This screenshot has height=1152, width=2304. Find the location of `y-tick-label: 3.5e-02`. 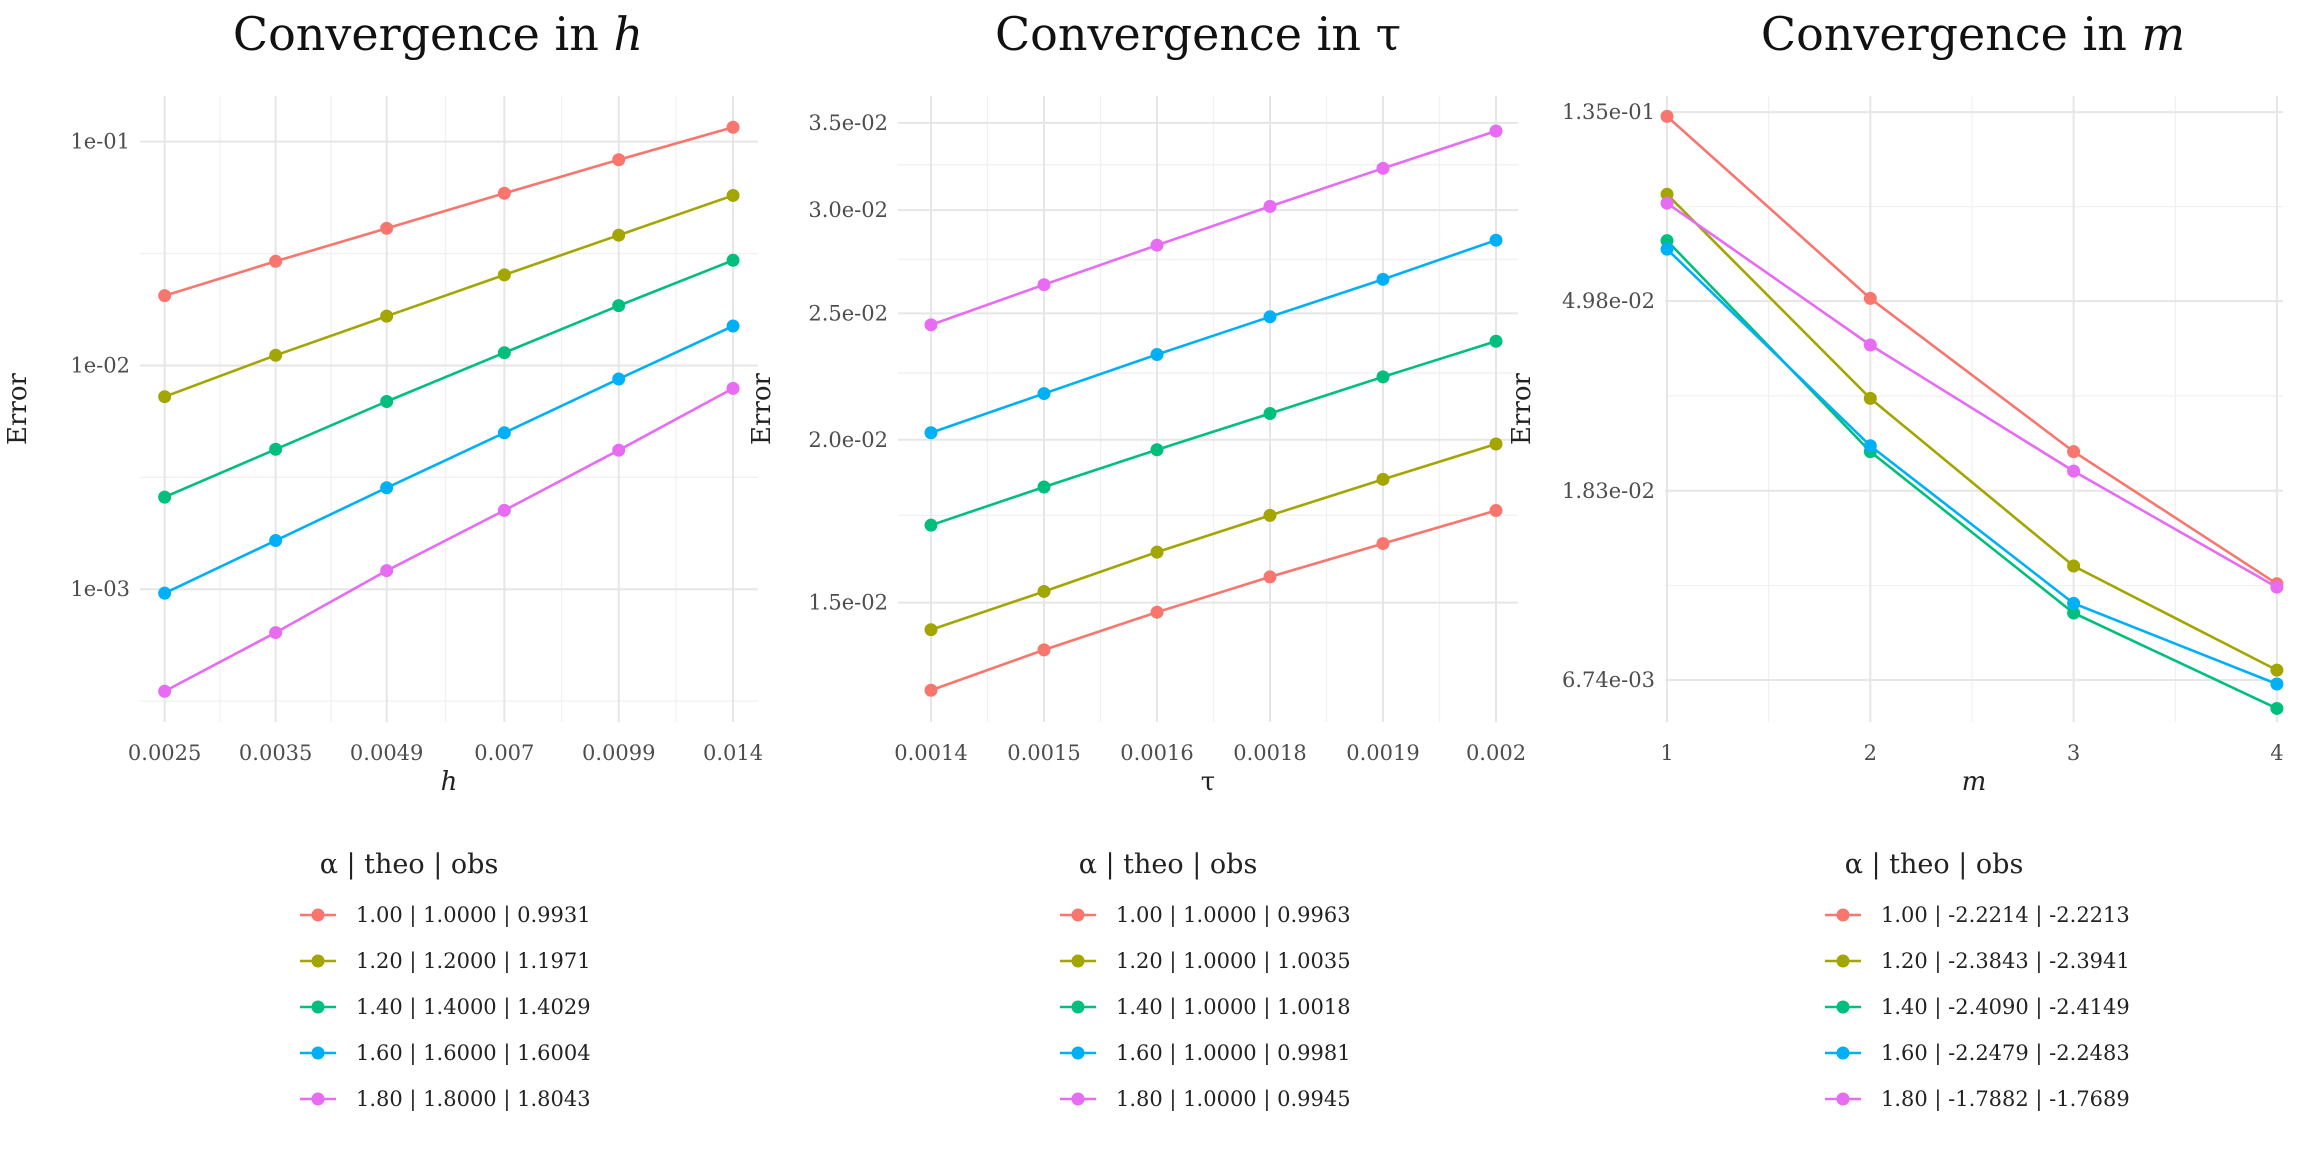

y-tick-label: 3.5e-02 is located at coordinates (848, 123).